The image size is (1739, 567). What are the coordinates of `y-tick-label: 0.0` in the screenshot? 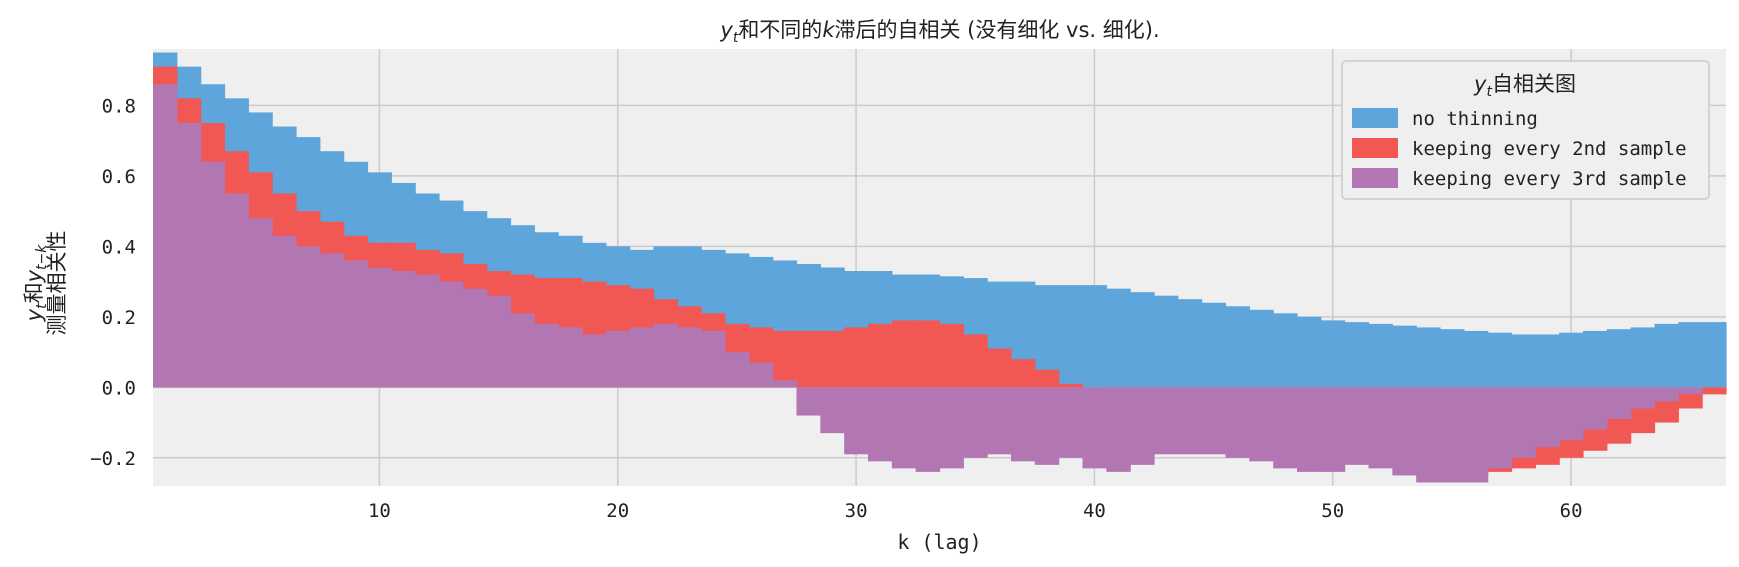 It's located at (119, 388).